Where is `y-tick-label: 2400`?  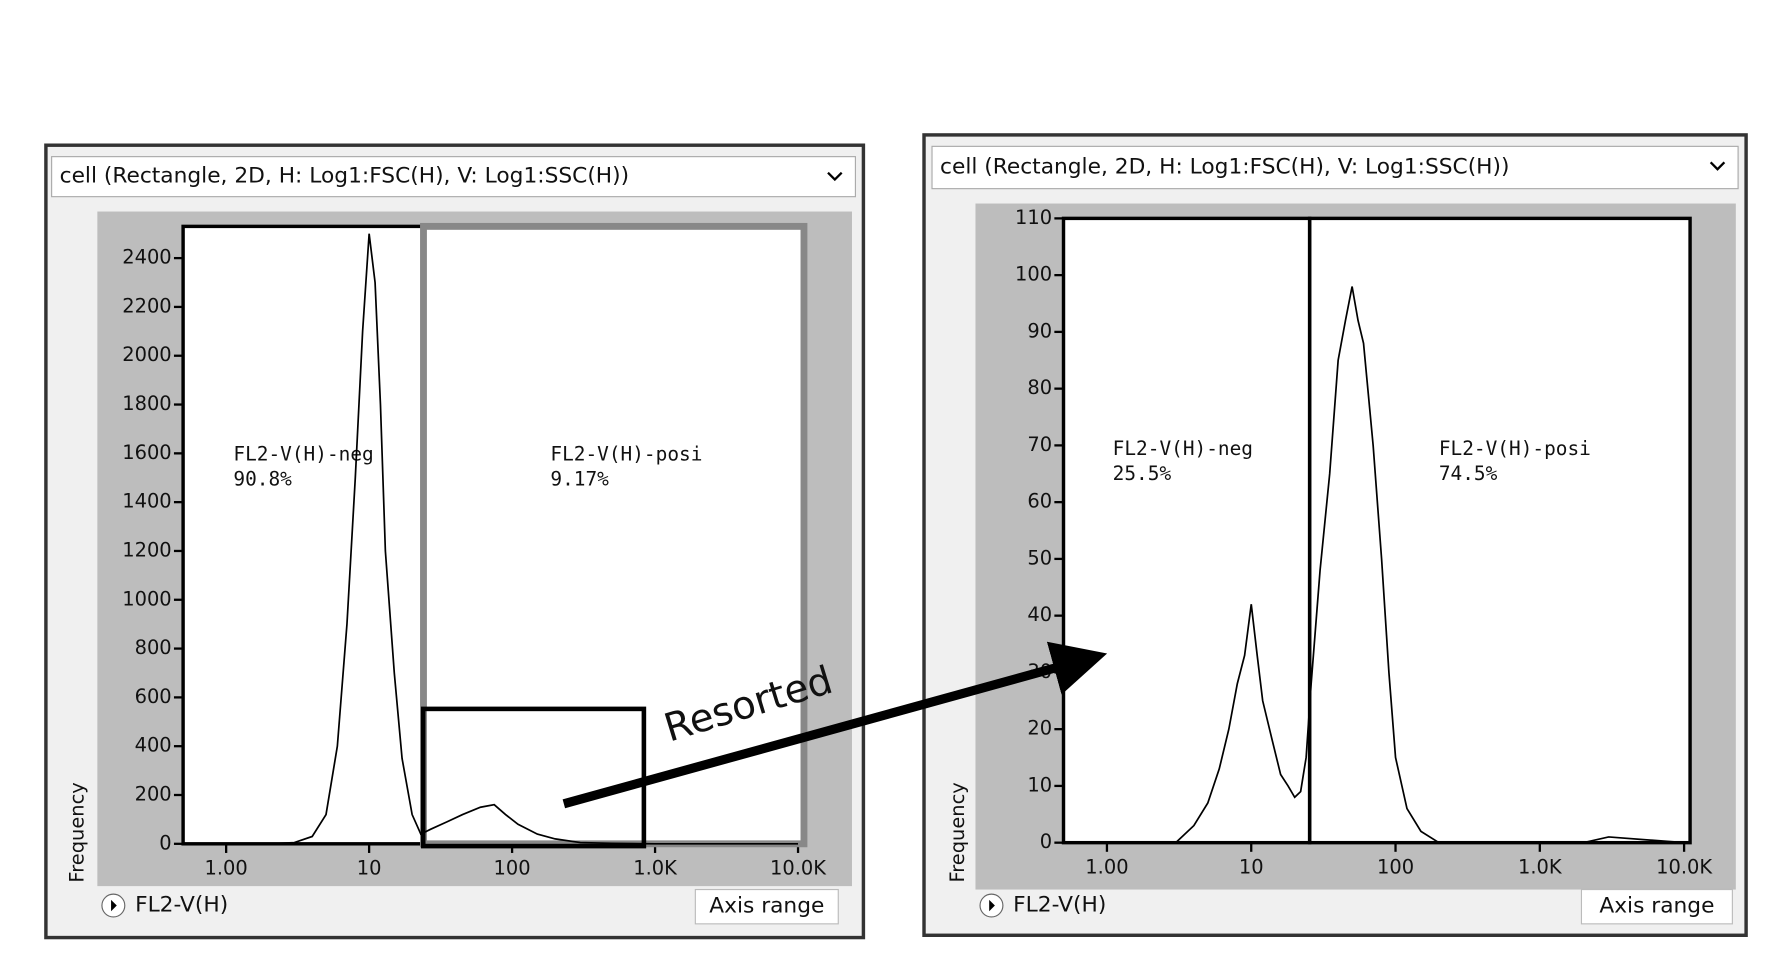 y-tick-label: 2400 is located at coordinates (146, 257).